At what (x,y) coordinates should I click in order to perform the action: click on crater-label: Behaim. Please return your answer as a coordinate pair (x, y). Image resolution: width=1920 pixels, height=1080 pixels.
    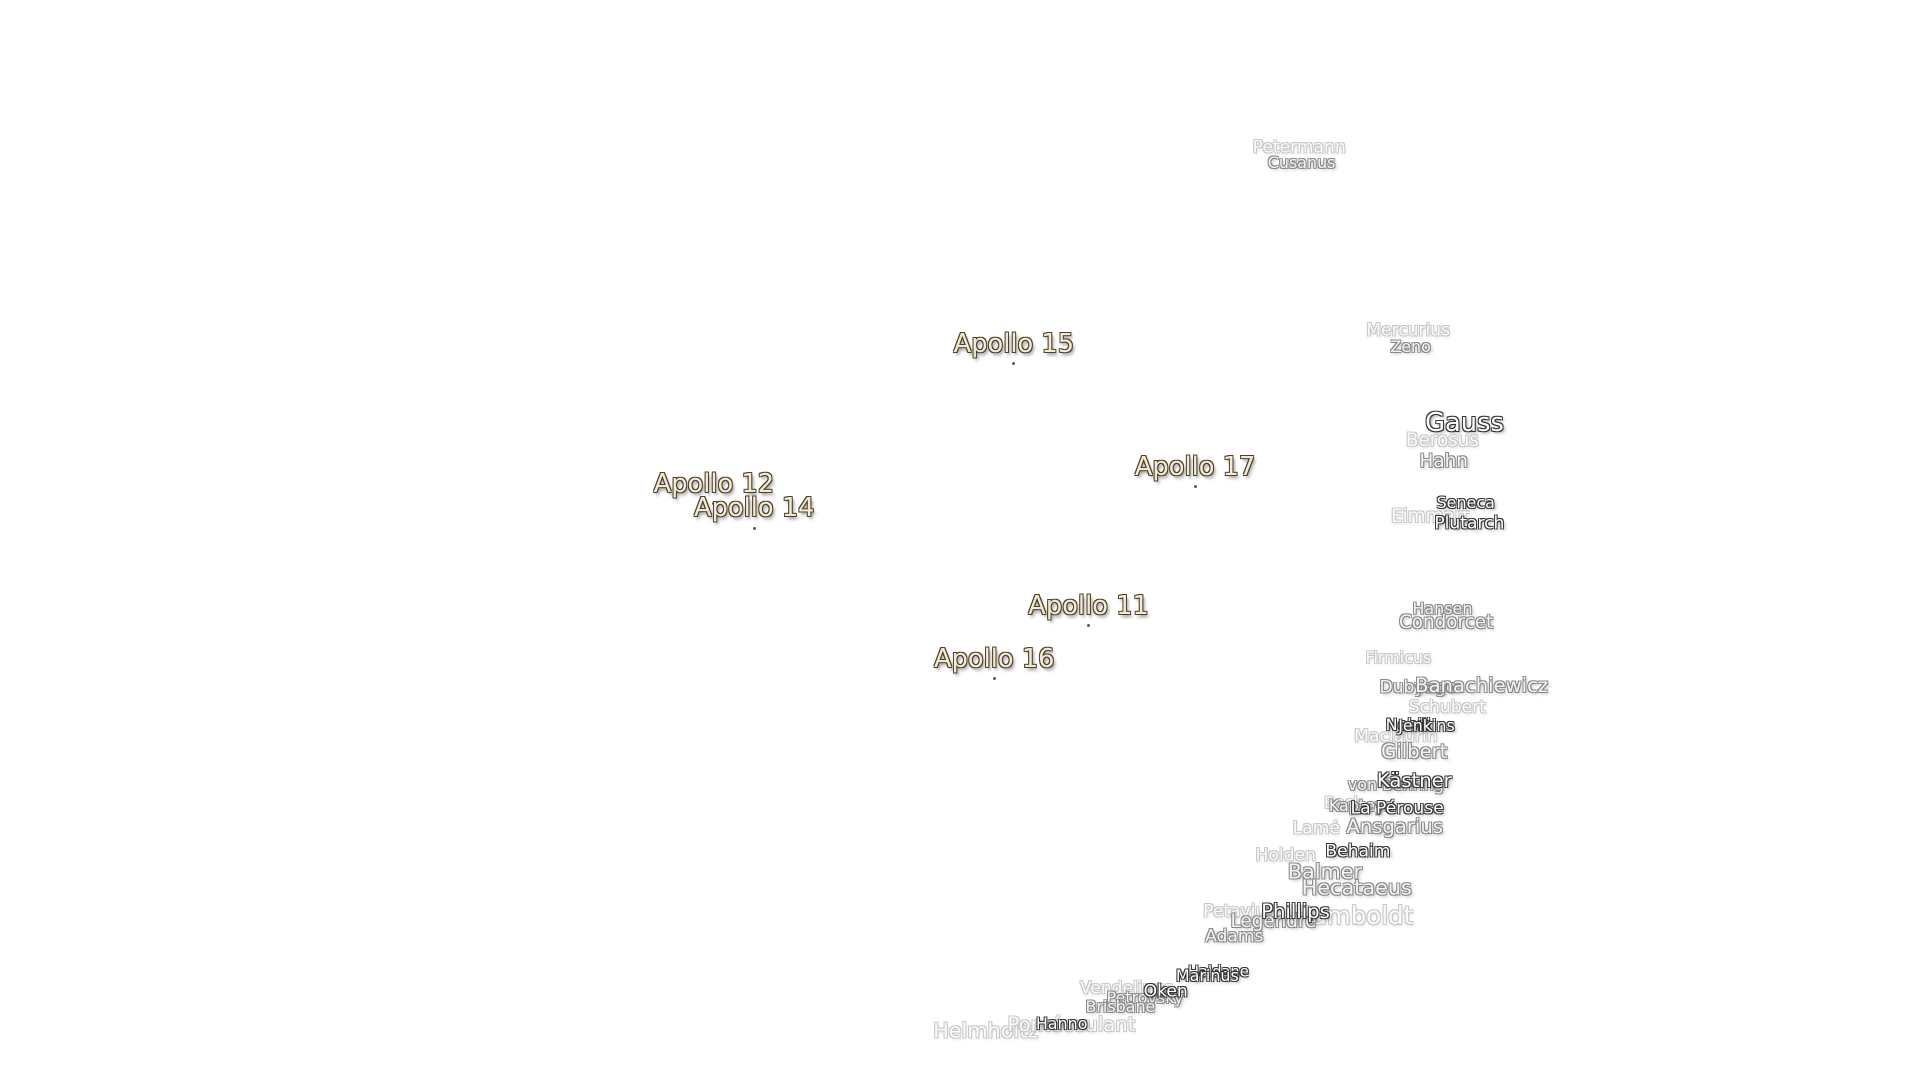
    Looking at the image, I should click on (1358, 851).